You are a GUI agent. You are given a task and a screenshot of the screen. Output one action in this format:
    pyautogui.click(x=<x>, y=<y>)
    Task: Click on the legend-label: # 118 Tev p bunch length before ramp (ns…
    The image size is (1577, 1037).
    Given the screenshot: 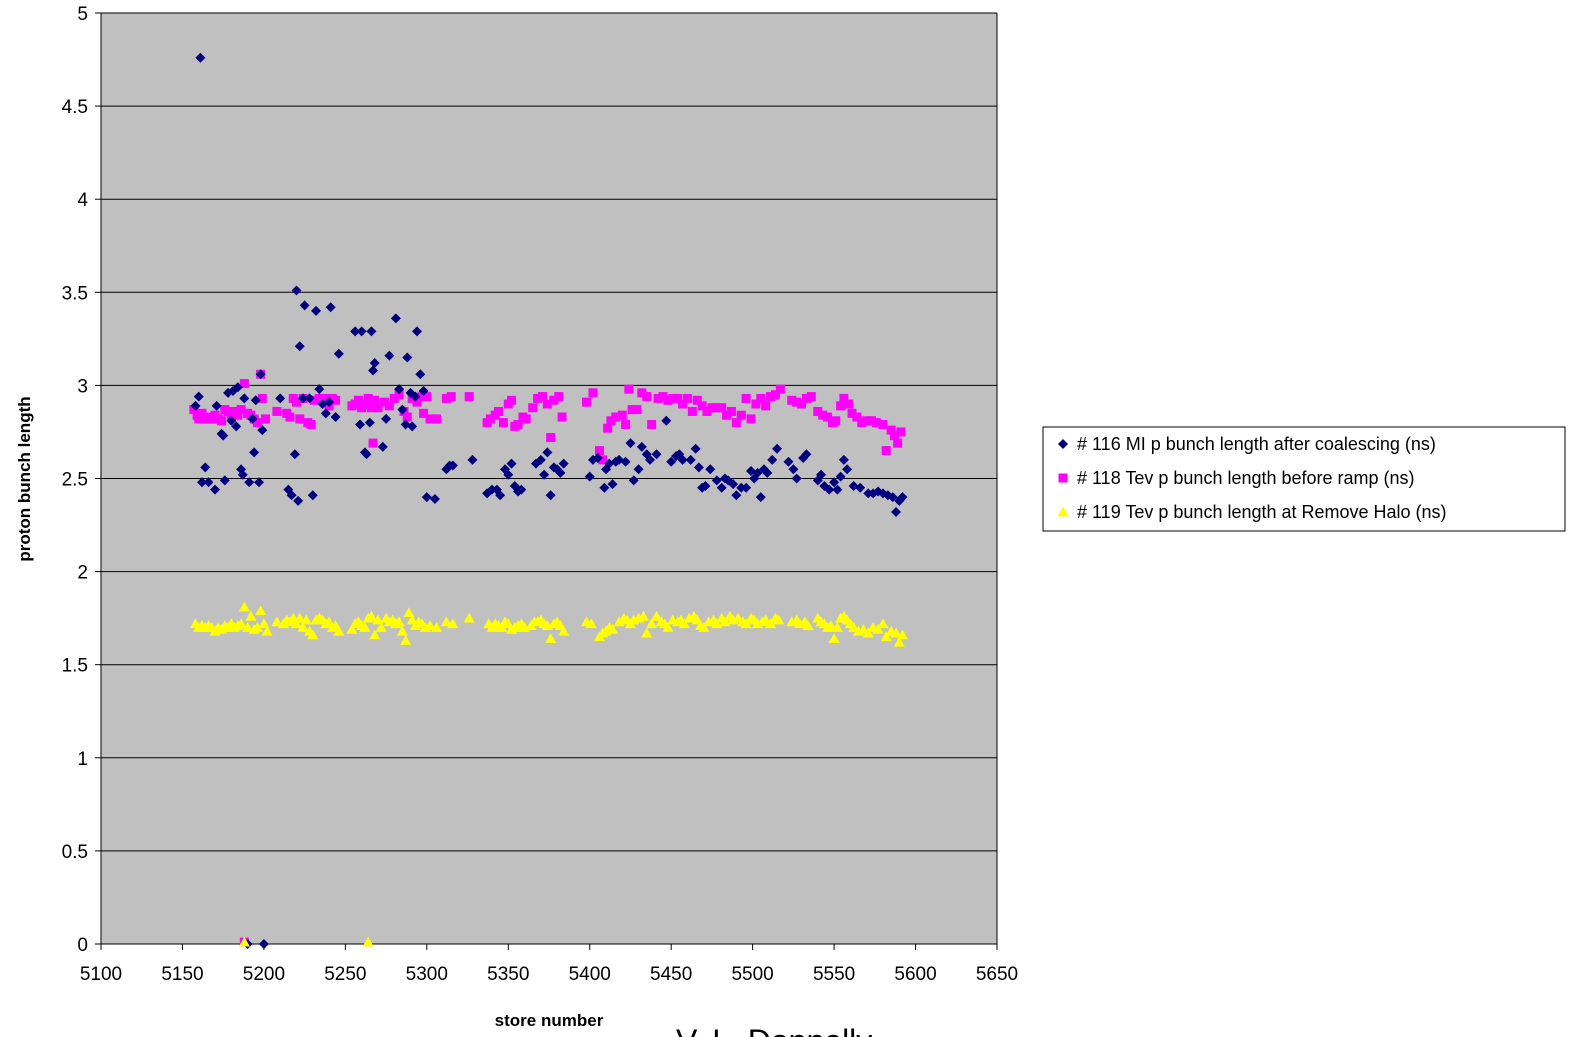 What is the action you would take?
    pyautogui.click(x=1246, y=478)
    